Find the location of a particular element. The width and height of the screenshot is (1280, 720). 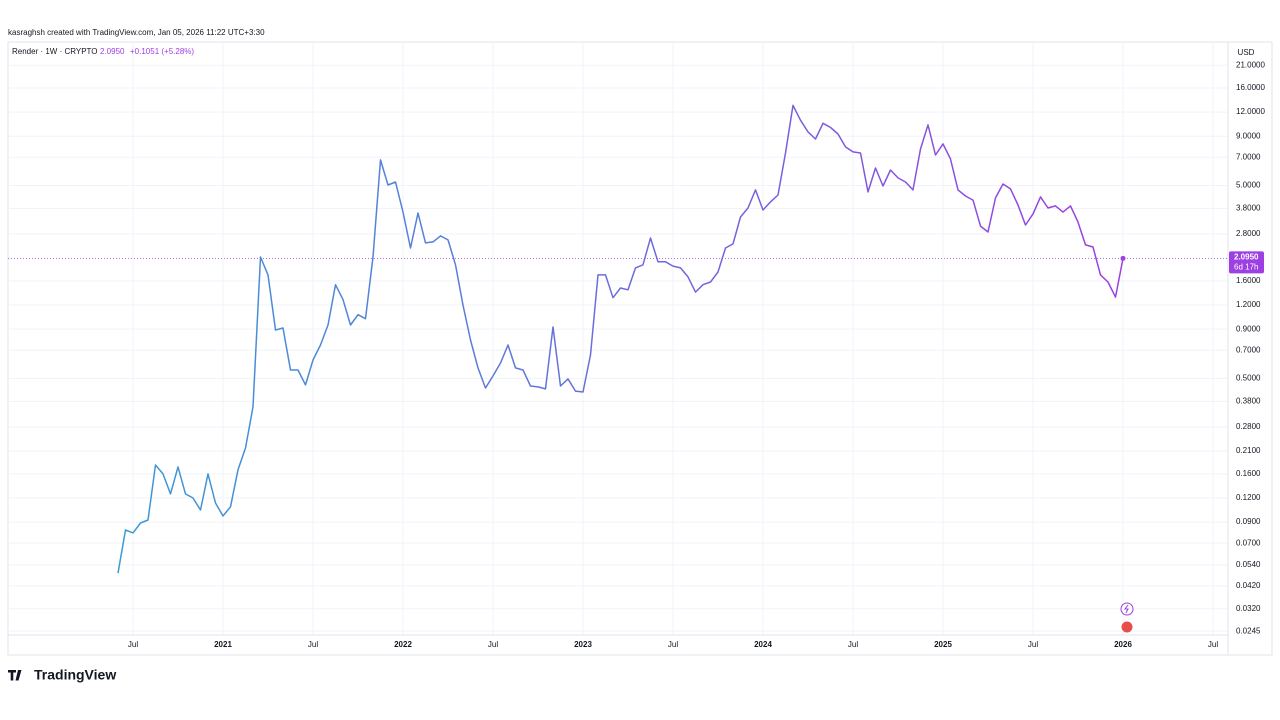

y-tick-label: 0.5000 is located at coordinates (1248, 378).